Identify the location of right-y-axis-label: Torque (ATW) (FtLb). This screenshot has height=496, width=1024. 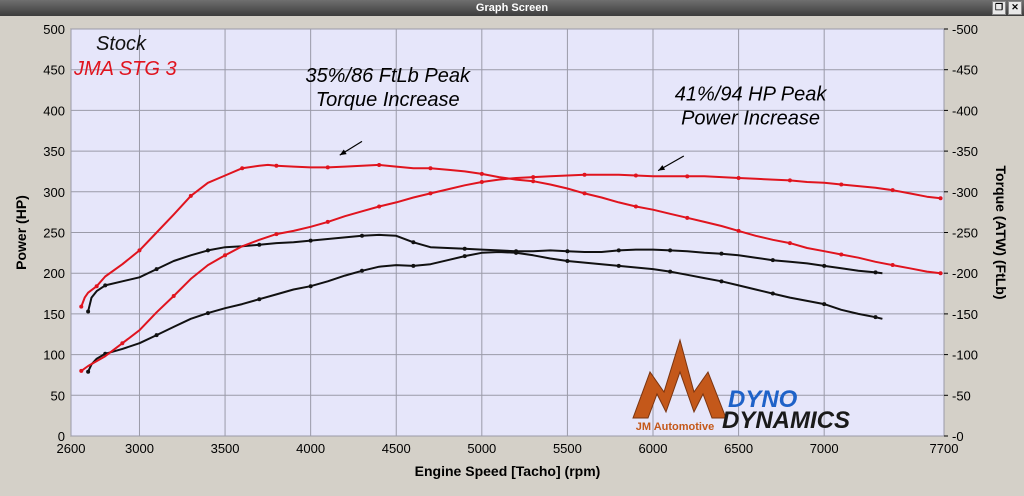
(1001, 233).